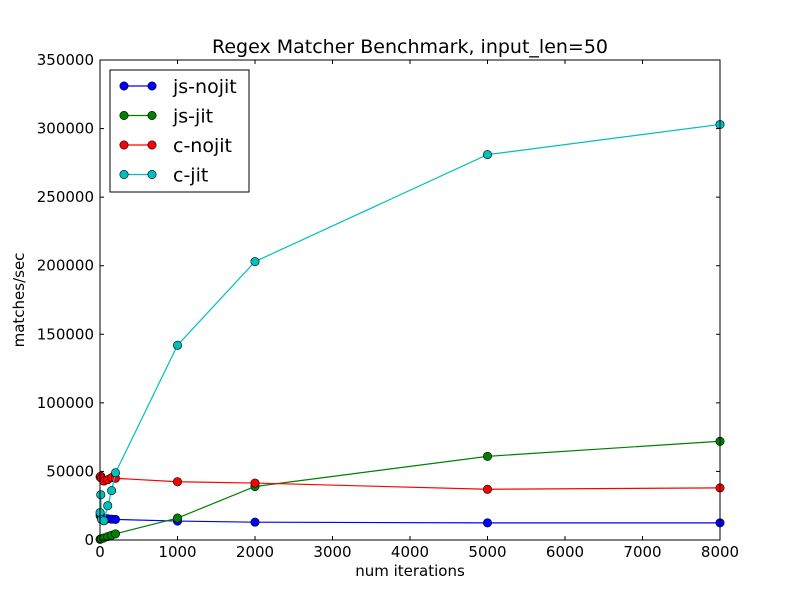 The image size is (800, 600). Describe the element at coordinates (720, 552) in the screenshot. I see `x-tick-label: 8000` at that location.